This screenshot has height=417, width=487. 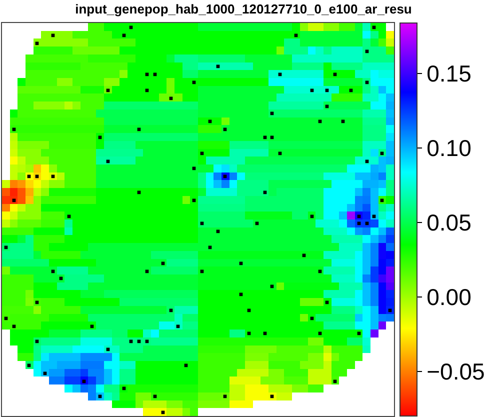 I want to click on color-bar-label: 0.10, so click(x=449, y=148).